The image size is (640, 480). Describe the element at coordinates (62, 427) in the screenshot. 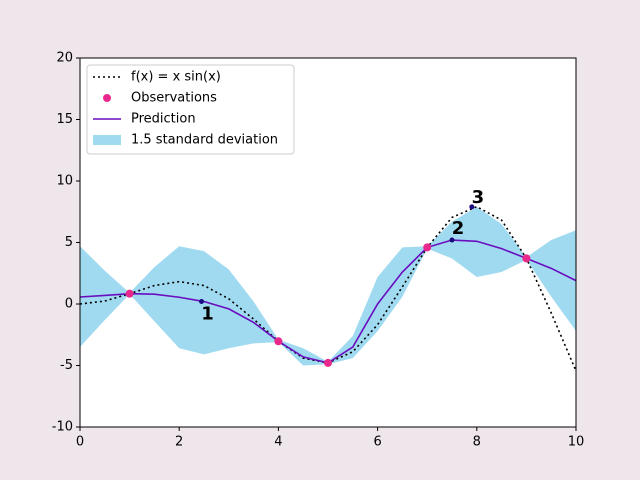

I see `y-tick-label: -10` at that location.